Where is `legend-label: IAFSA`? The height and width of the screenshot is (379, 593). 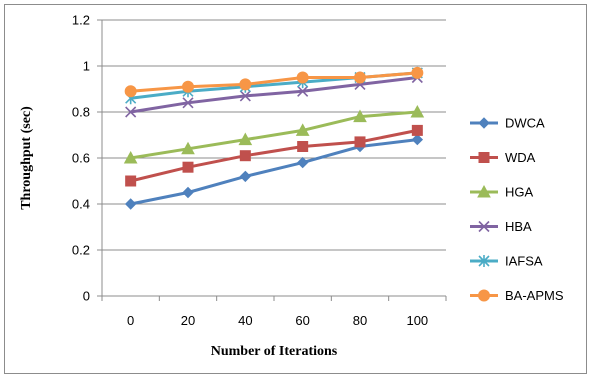 legend-label: IAFSA is located at coordinates (524, 261).